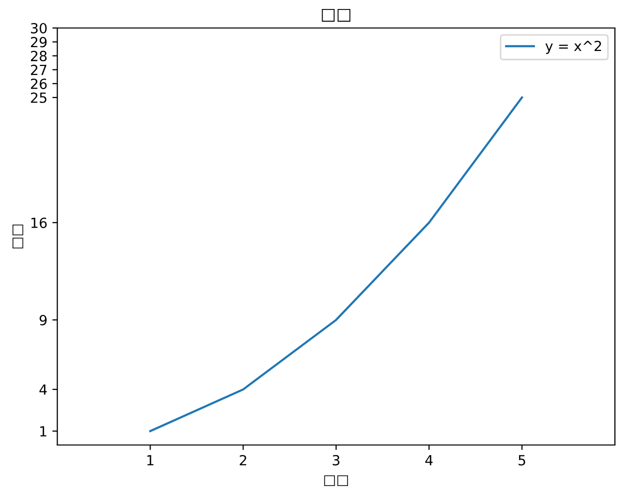  I want to click on y-tick-label: 29, so click(38, 42).